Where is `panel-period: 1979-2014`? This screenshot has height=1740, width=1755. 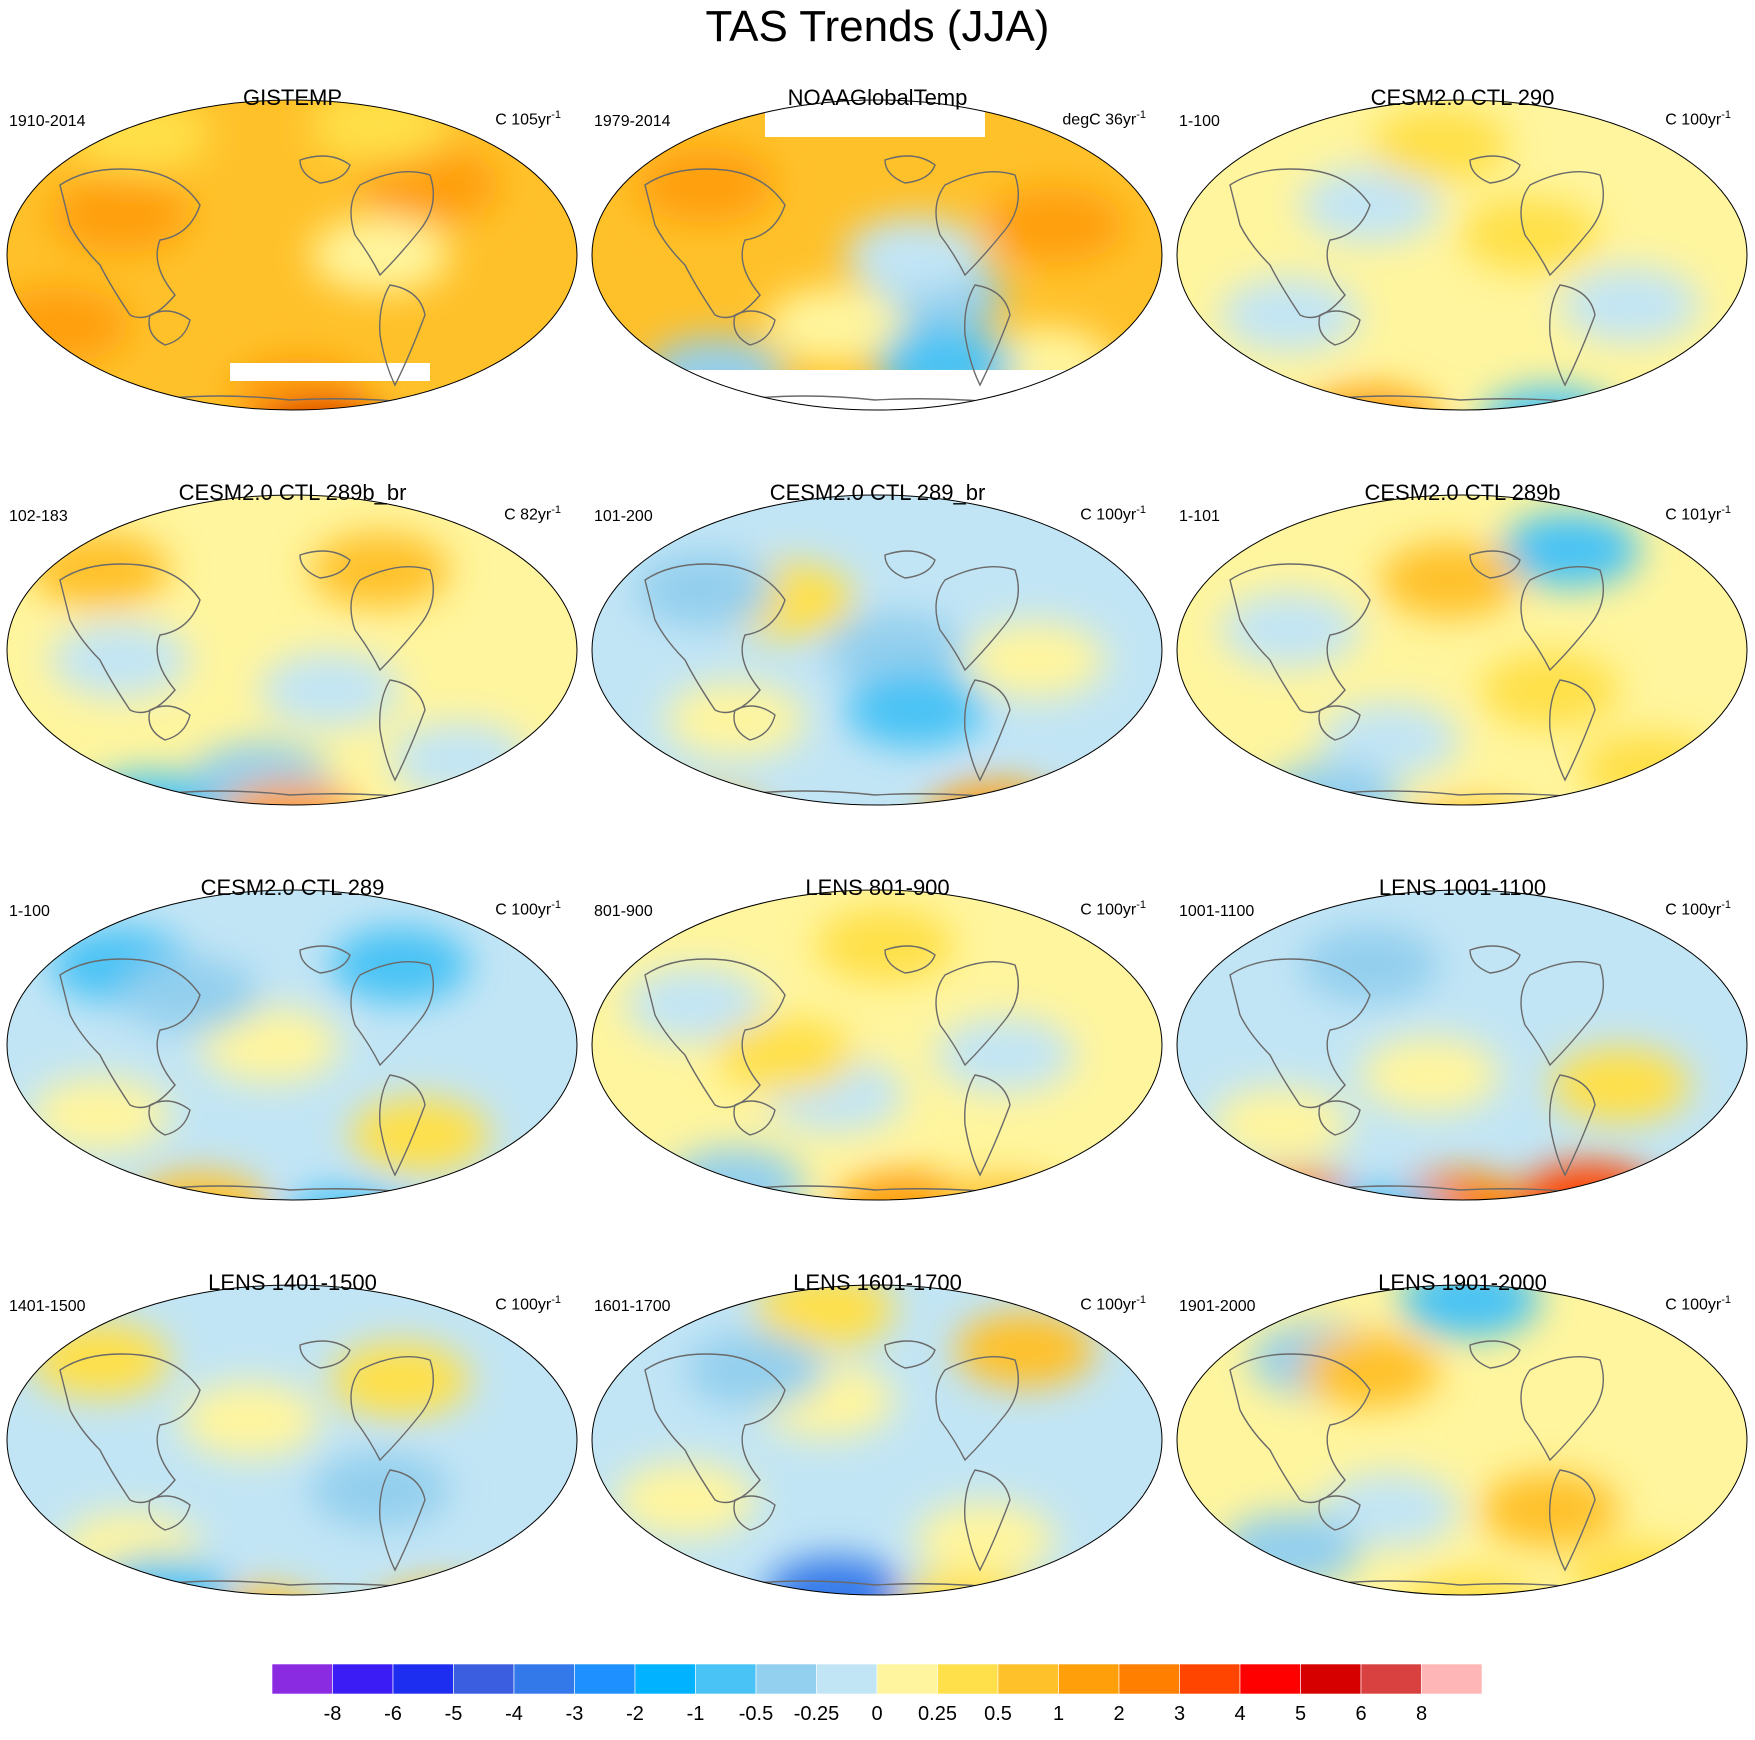 panel-period: 1979-2014 is located at coordinates (632, 121).